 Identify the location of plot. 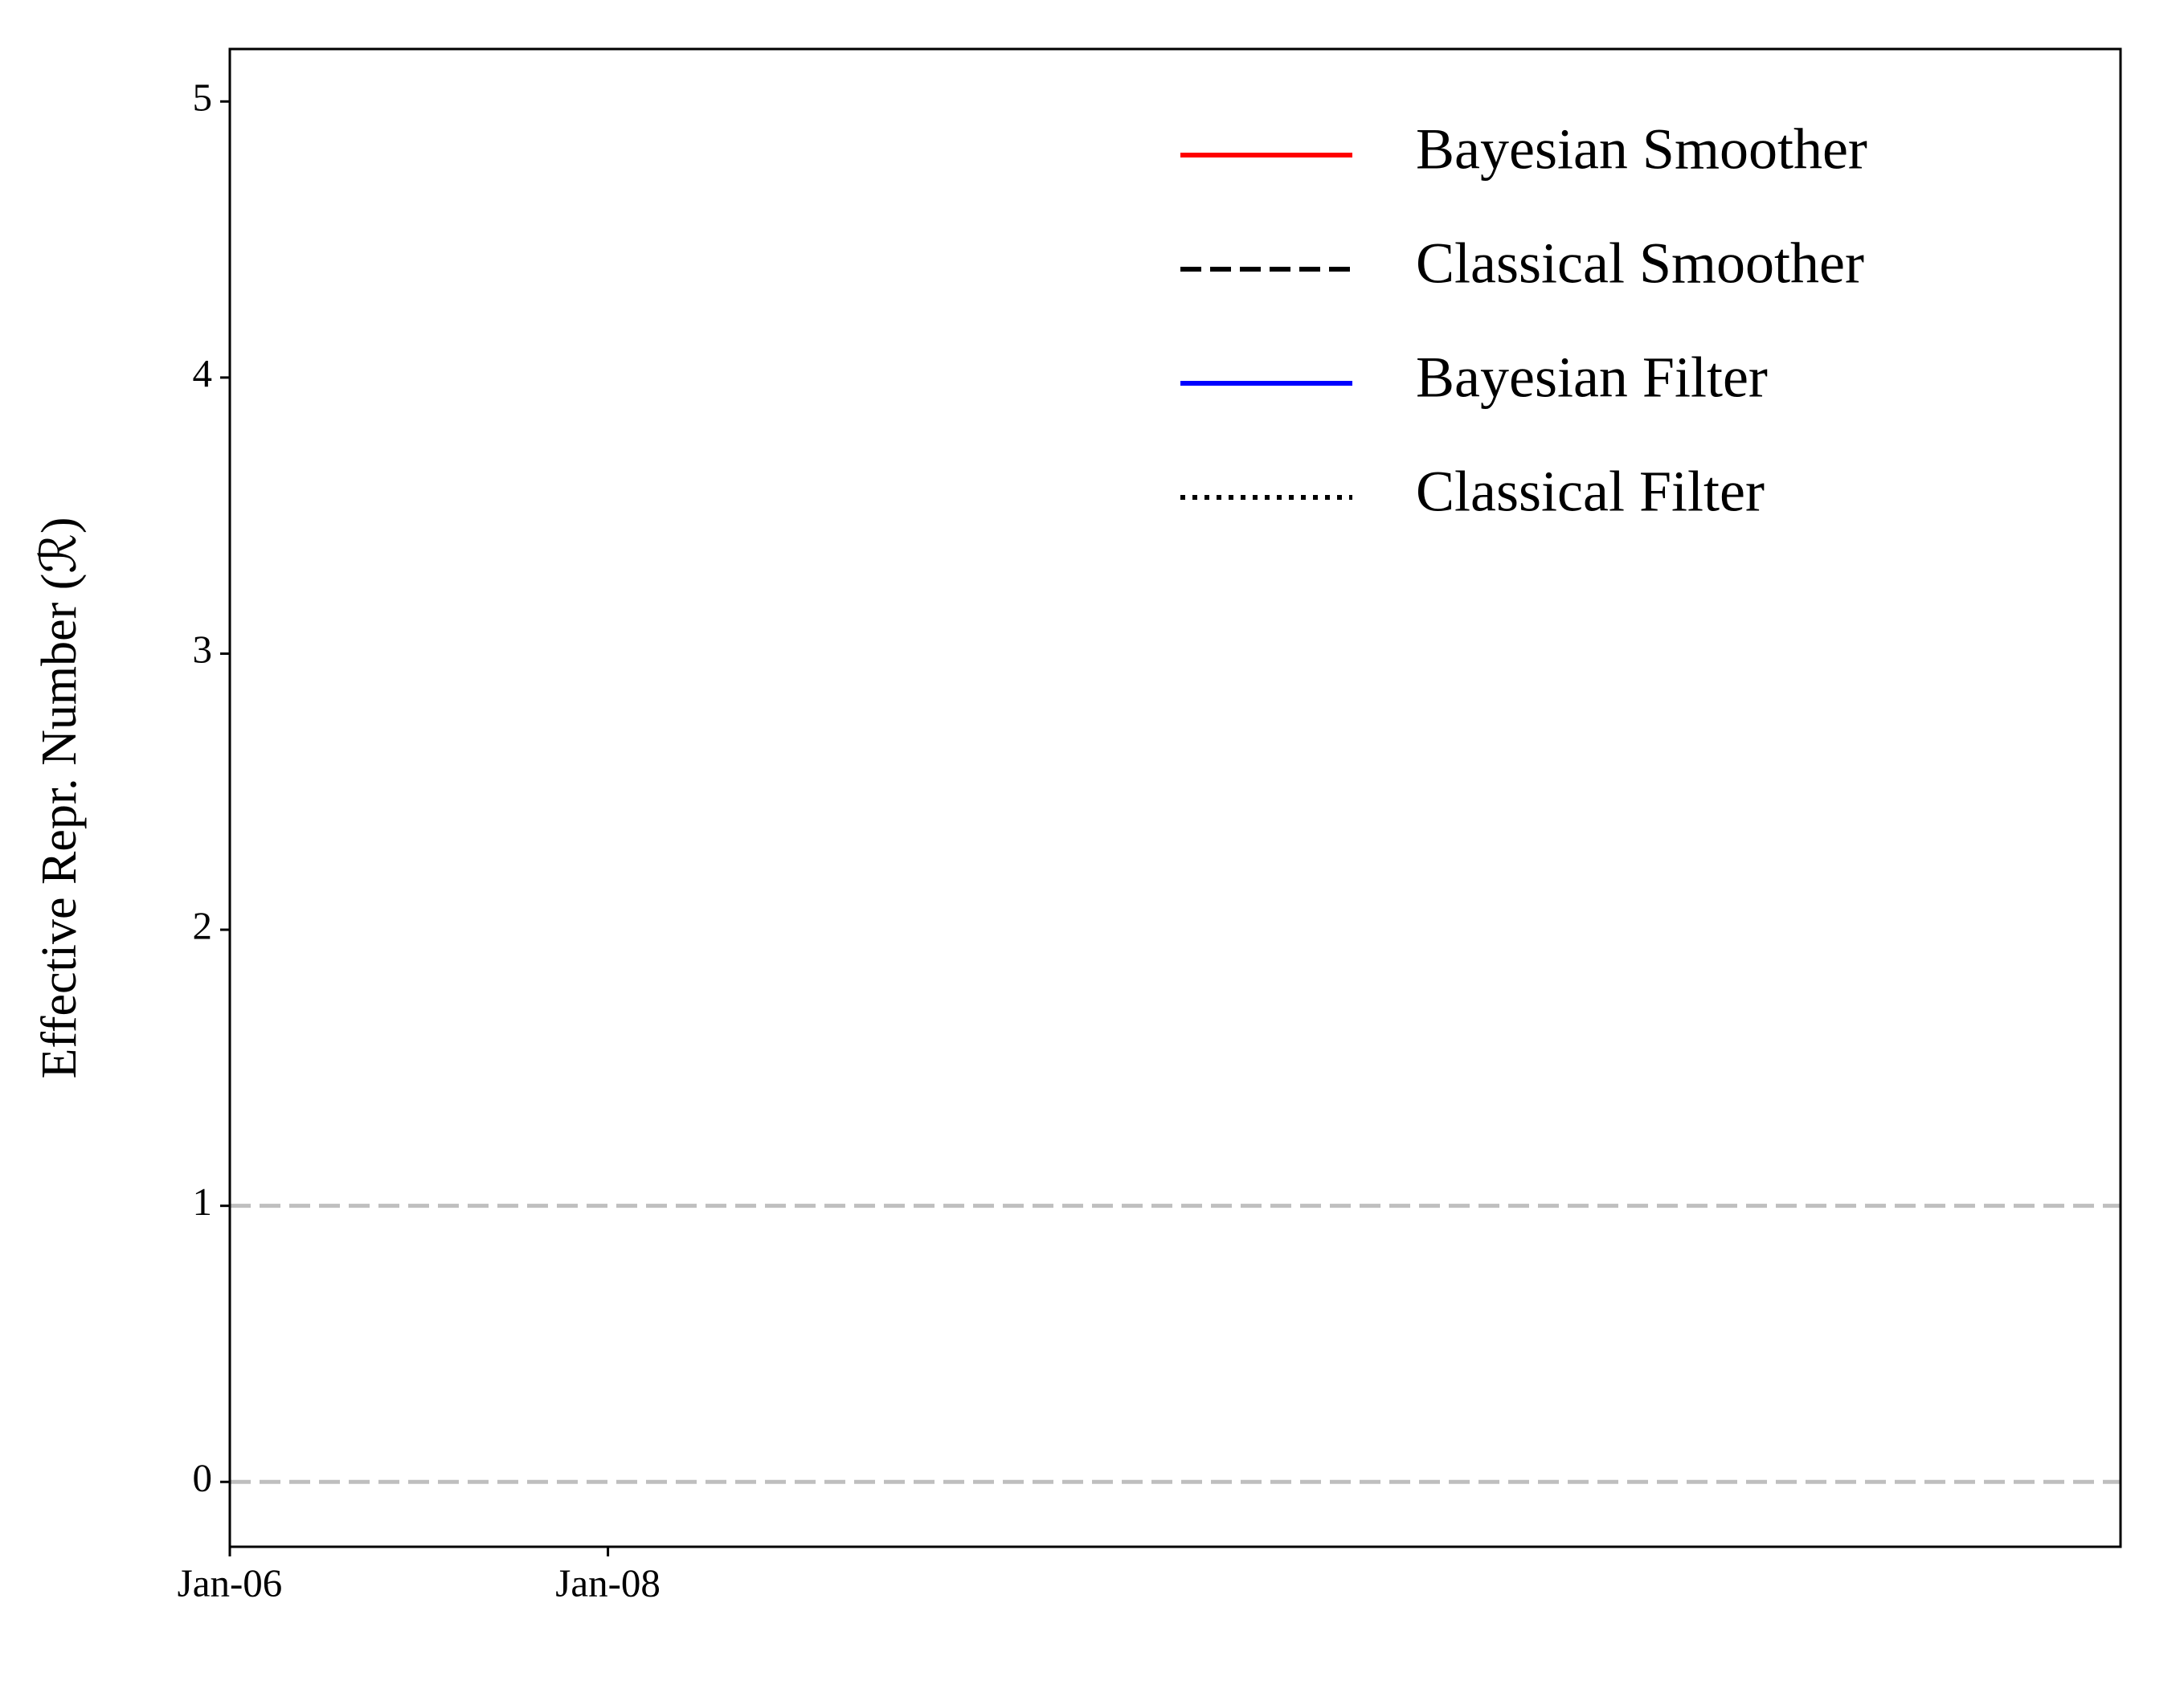
(1175, 1344).